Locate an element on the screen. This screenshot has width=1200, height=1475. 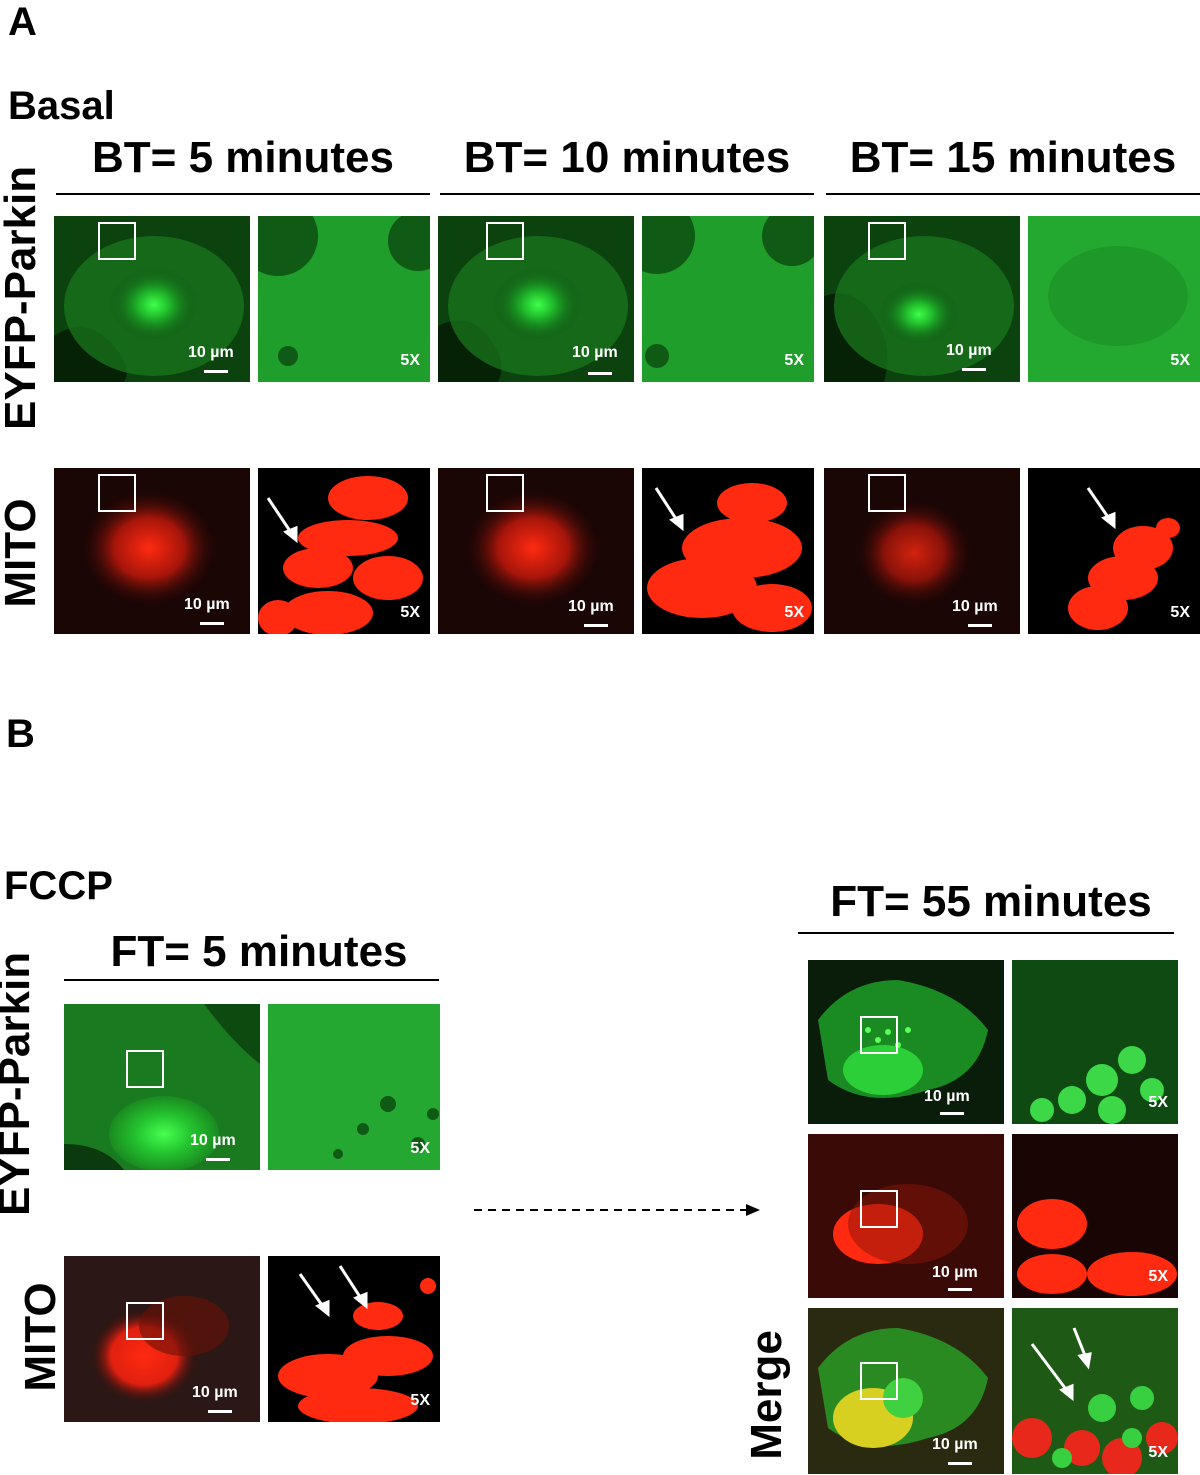
micrograph-mito-bt10-zoom: 5X is located at coordinates (728, 551).